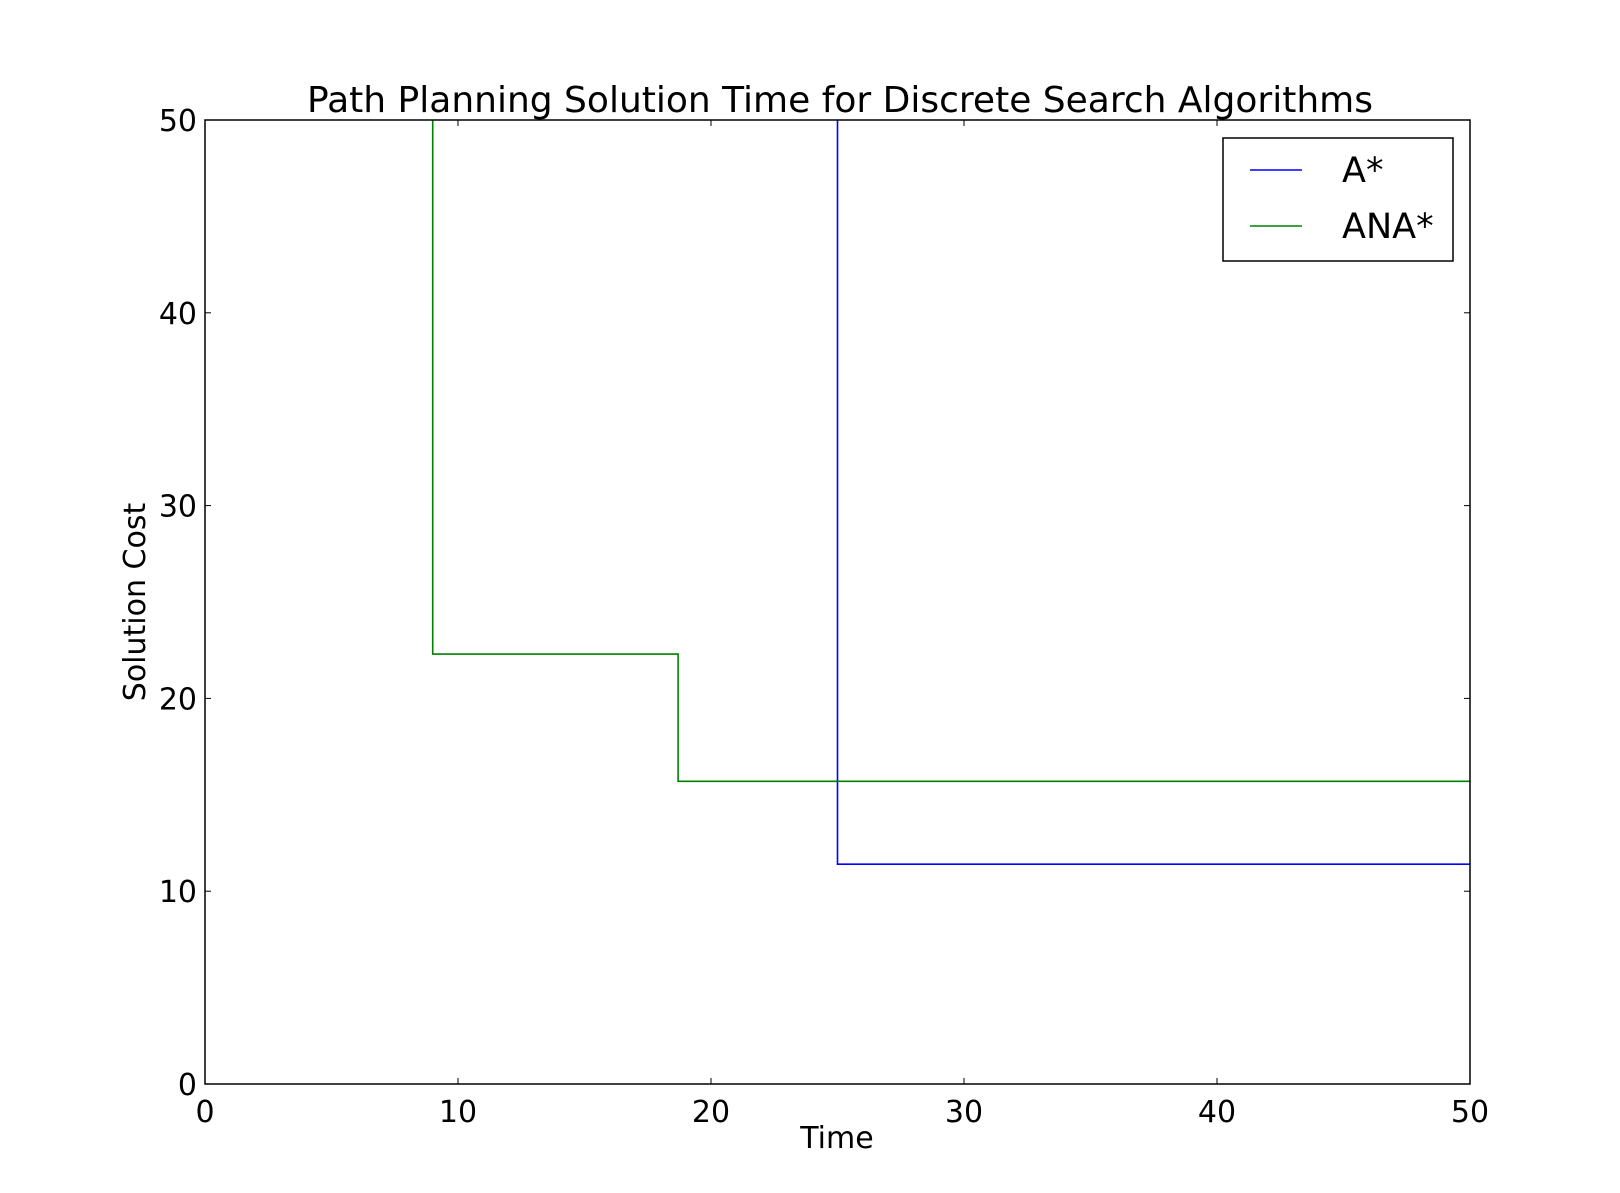 The width and height of the screenshot is (1620, 1193). What do you see at coordinates (964, 1112) in the screenshot?
I see `x-tick-label: 30` at bounding box center [964, 1112].